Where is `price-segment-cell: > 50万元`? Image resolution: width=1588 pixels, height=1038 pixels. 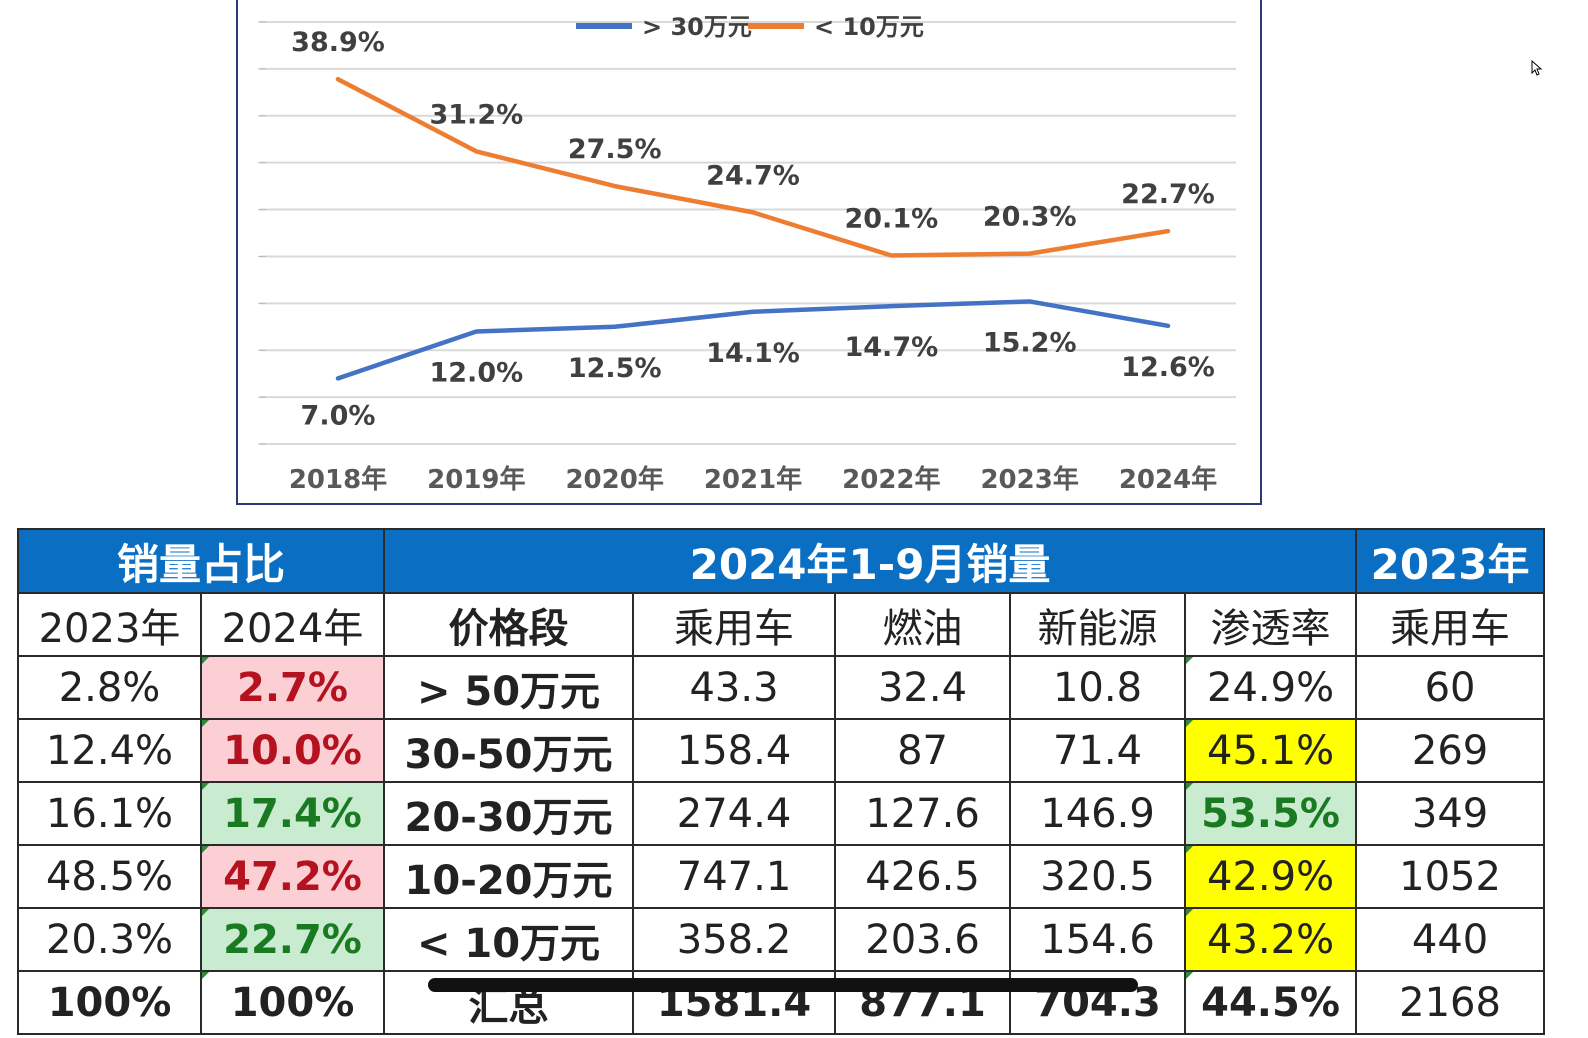 price-segment-cell: > 50万元 is located at coordinates (509, 687).